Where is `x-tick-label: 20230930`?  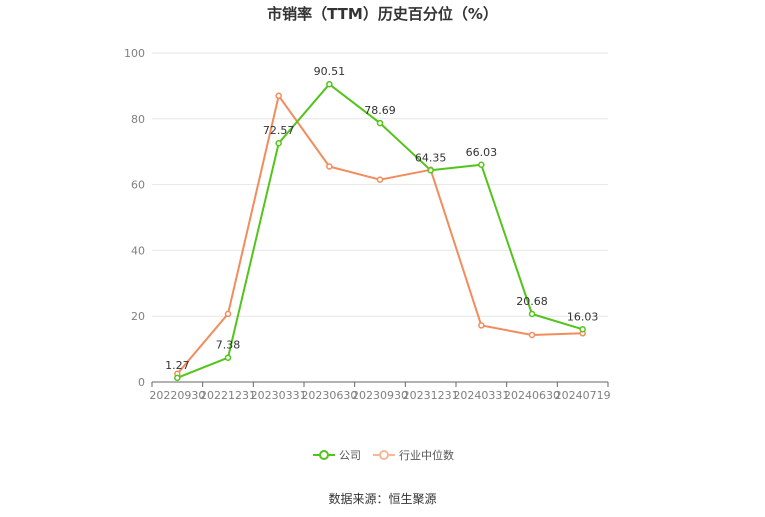
x-tick-label: 20230930 is located at coordinates (380, 395).